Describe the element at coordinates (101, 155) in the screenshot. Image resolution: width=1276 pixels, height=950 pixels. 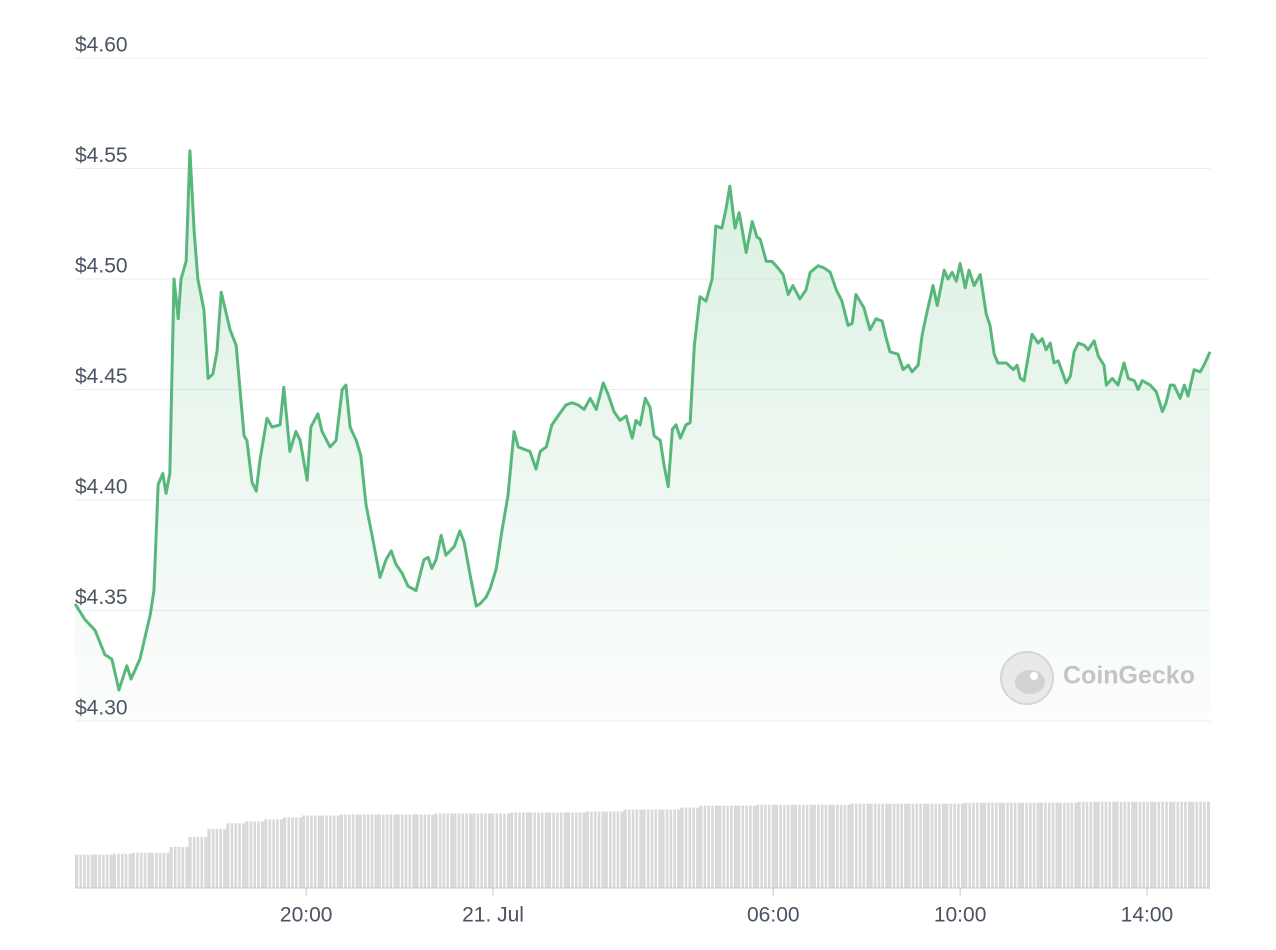
I see `y-tick-label: $4.55` at that location.